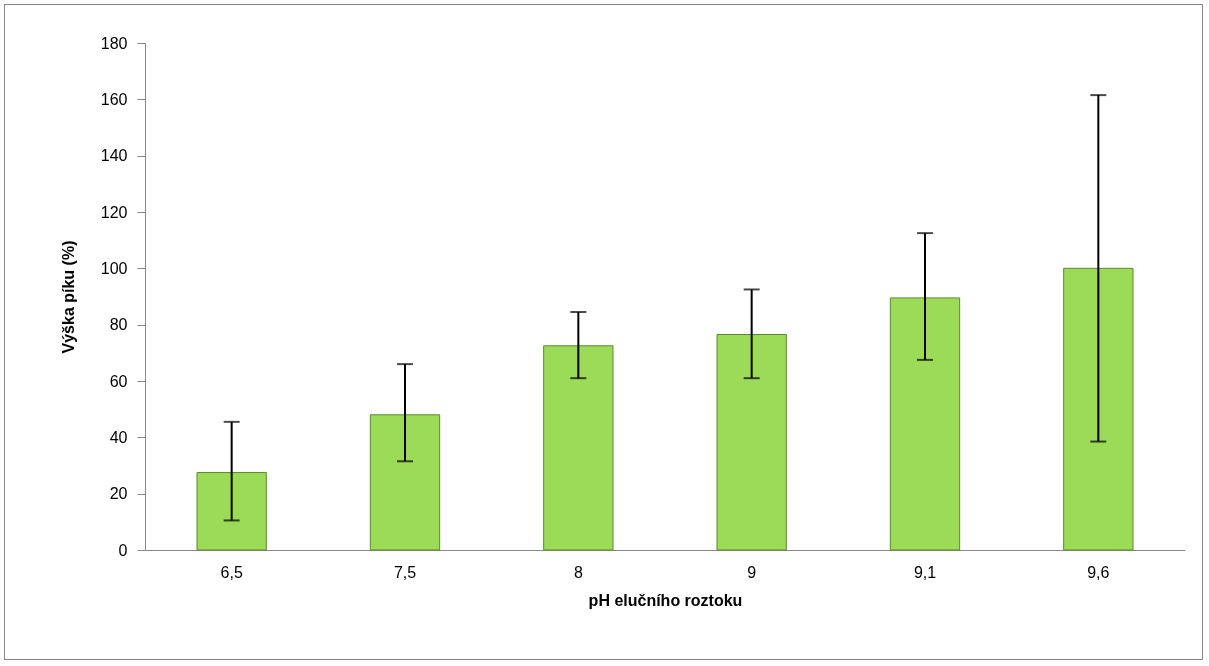 The height and width of the screenshot is (666, 1209). I want to click on y-tick-label: 180, so click(114, 43).